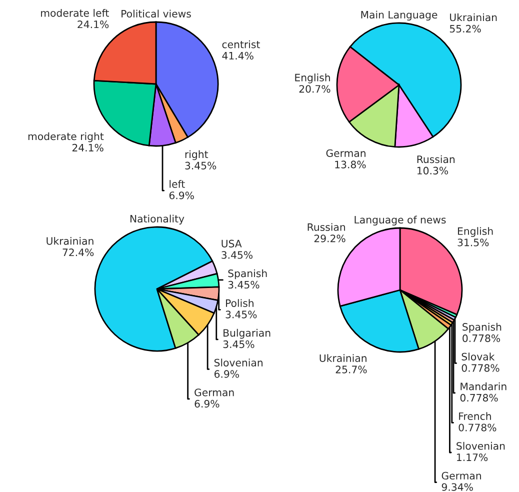 Image resolution: width=519 pixels, height=492 pixels. I want to click on data-label: 10.3%, so click(432, 170).